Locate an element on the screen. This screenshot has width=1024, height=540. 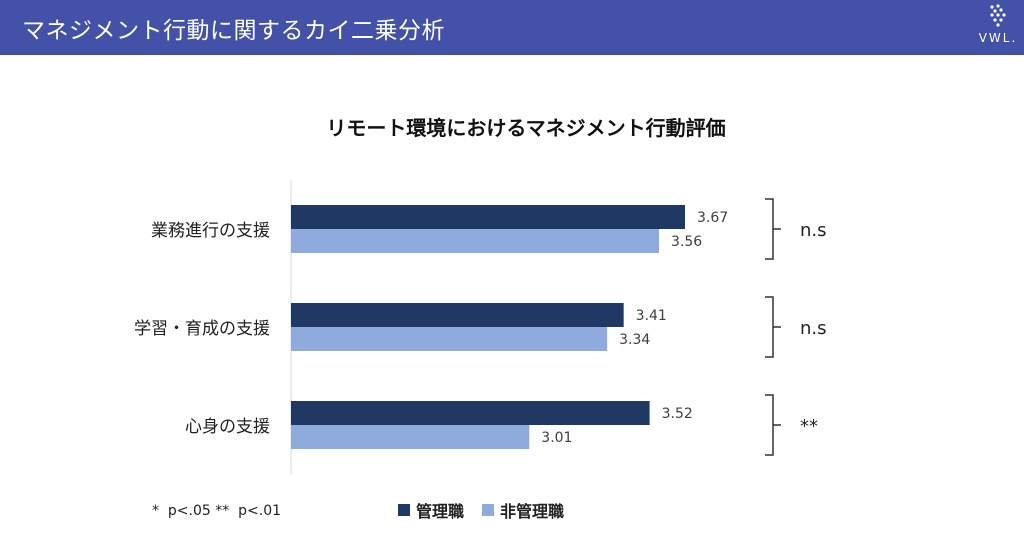
significance-footnote: * p<.05 ** p<.01 is located at coordinates (217, 511).